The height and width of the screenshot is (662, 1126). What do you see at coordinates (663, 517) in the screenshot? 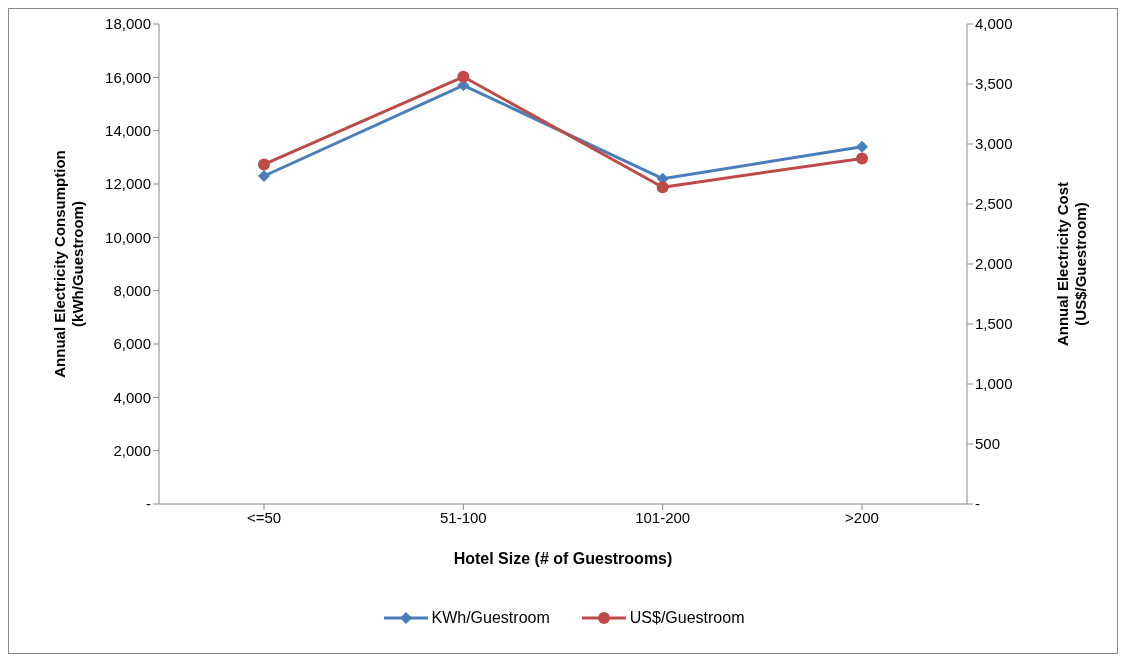
I see `x-tick-label: 101-200` at bounding box center [663, 517].